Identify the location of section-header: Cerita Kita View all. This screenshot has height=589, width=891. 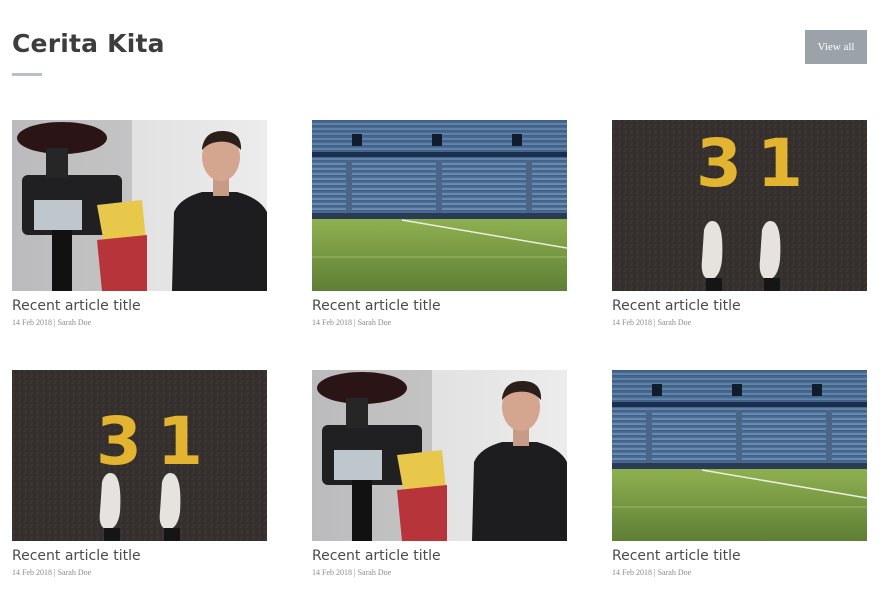
(439, 54).